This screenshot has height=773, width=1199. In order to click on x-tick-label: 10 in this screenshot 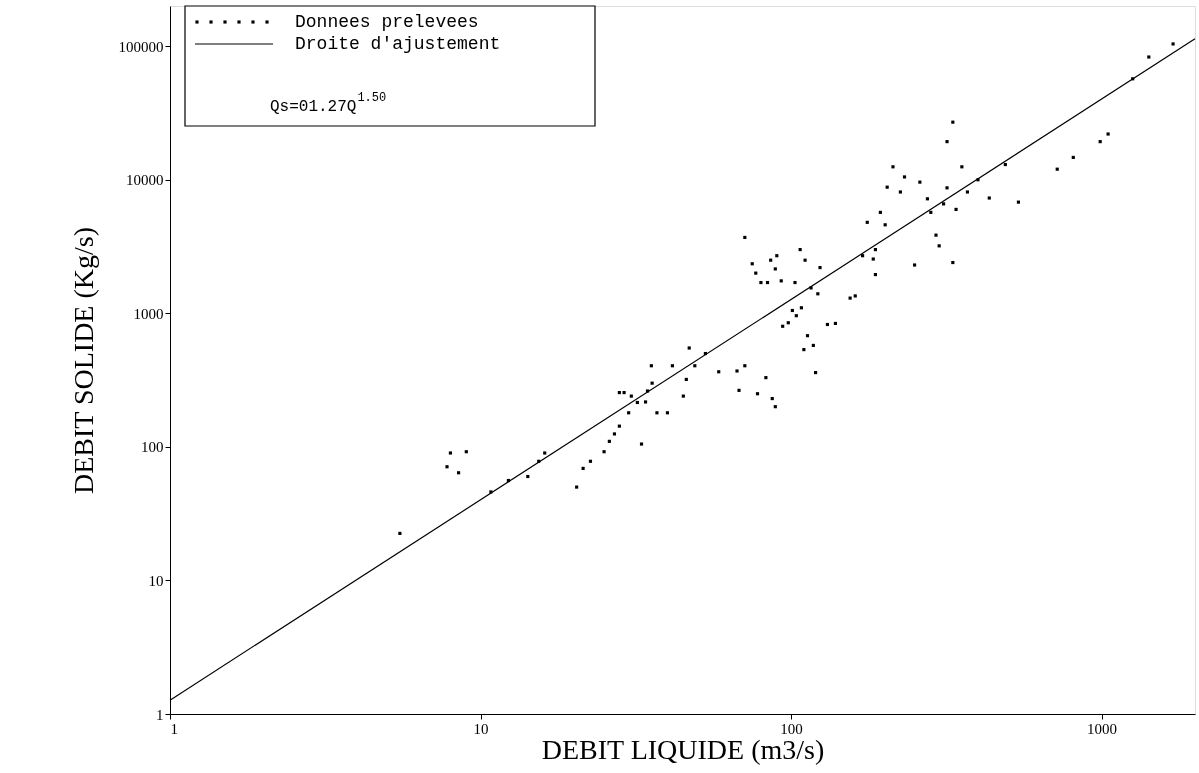, I will do `click(481, 728)`.